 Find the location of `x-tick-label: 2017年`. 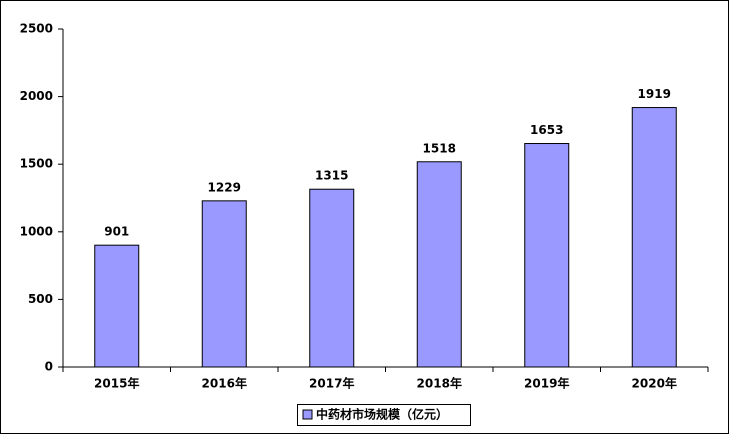

x-tick-label: 2017年 is located at coordinates (331, 383).